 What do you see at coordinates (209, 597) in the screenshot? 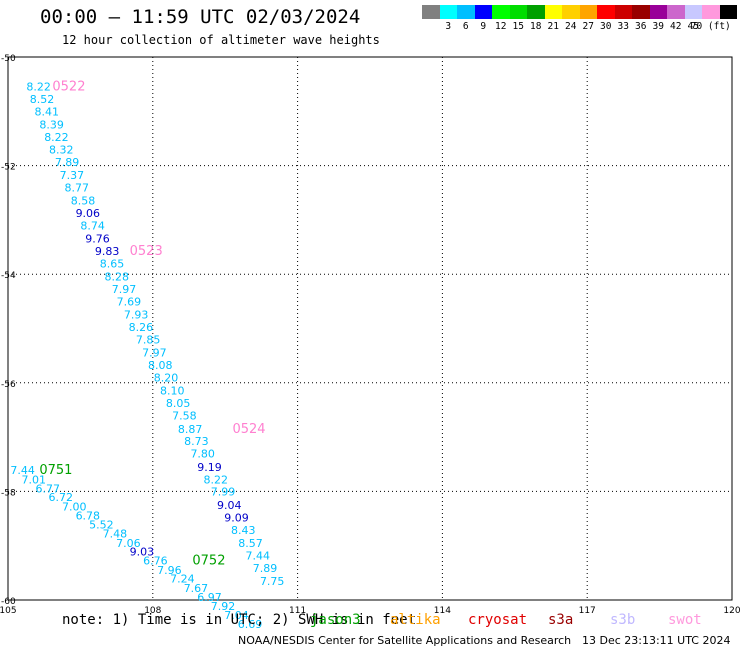
I see `wave-height-label: 6.97` at bounding box center [209, 597].